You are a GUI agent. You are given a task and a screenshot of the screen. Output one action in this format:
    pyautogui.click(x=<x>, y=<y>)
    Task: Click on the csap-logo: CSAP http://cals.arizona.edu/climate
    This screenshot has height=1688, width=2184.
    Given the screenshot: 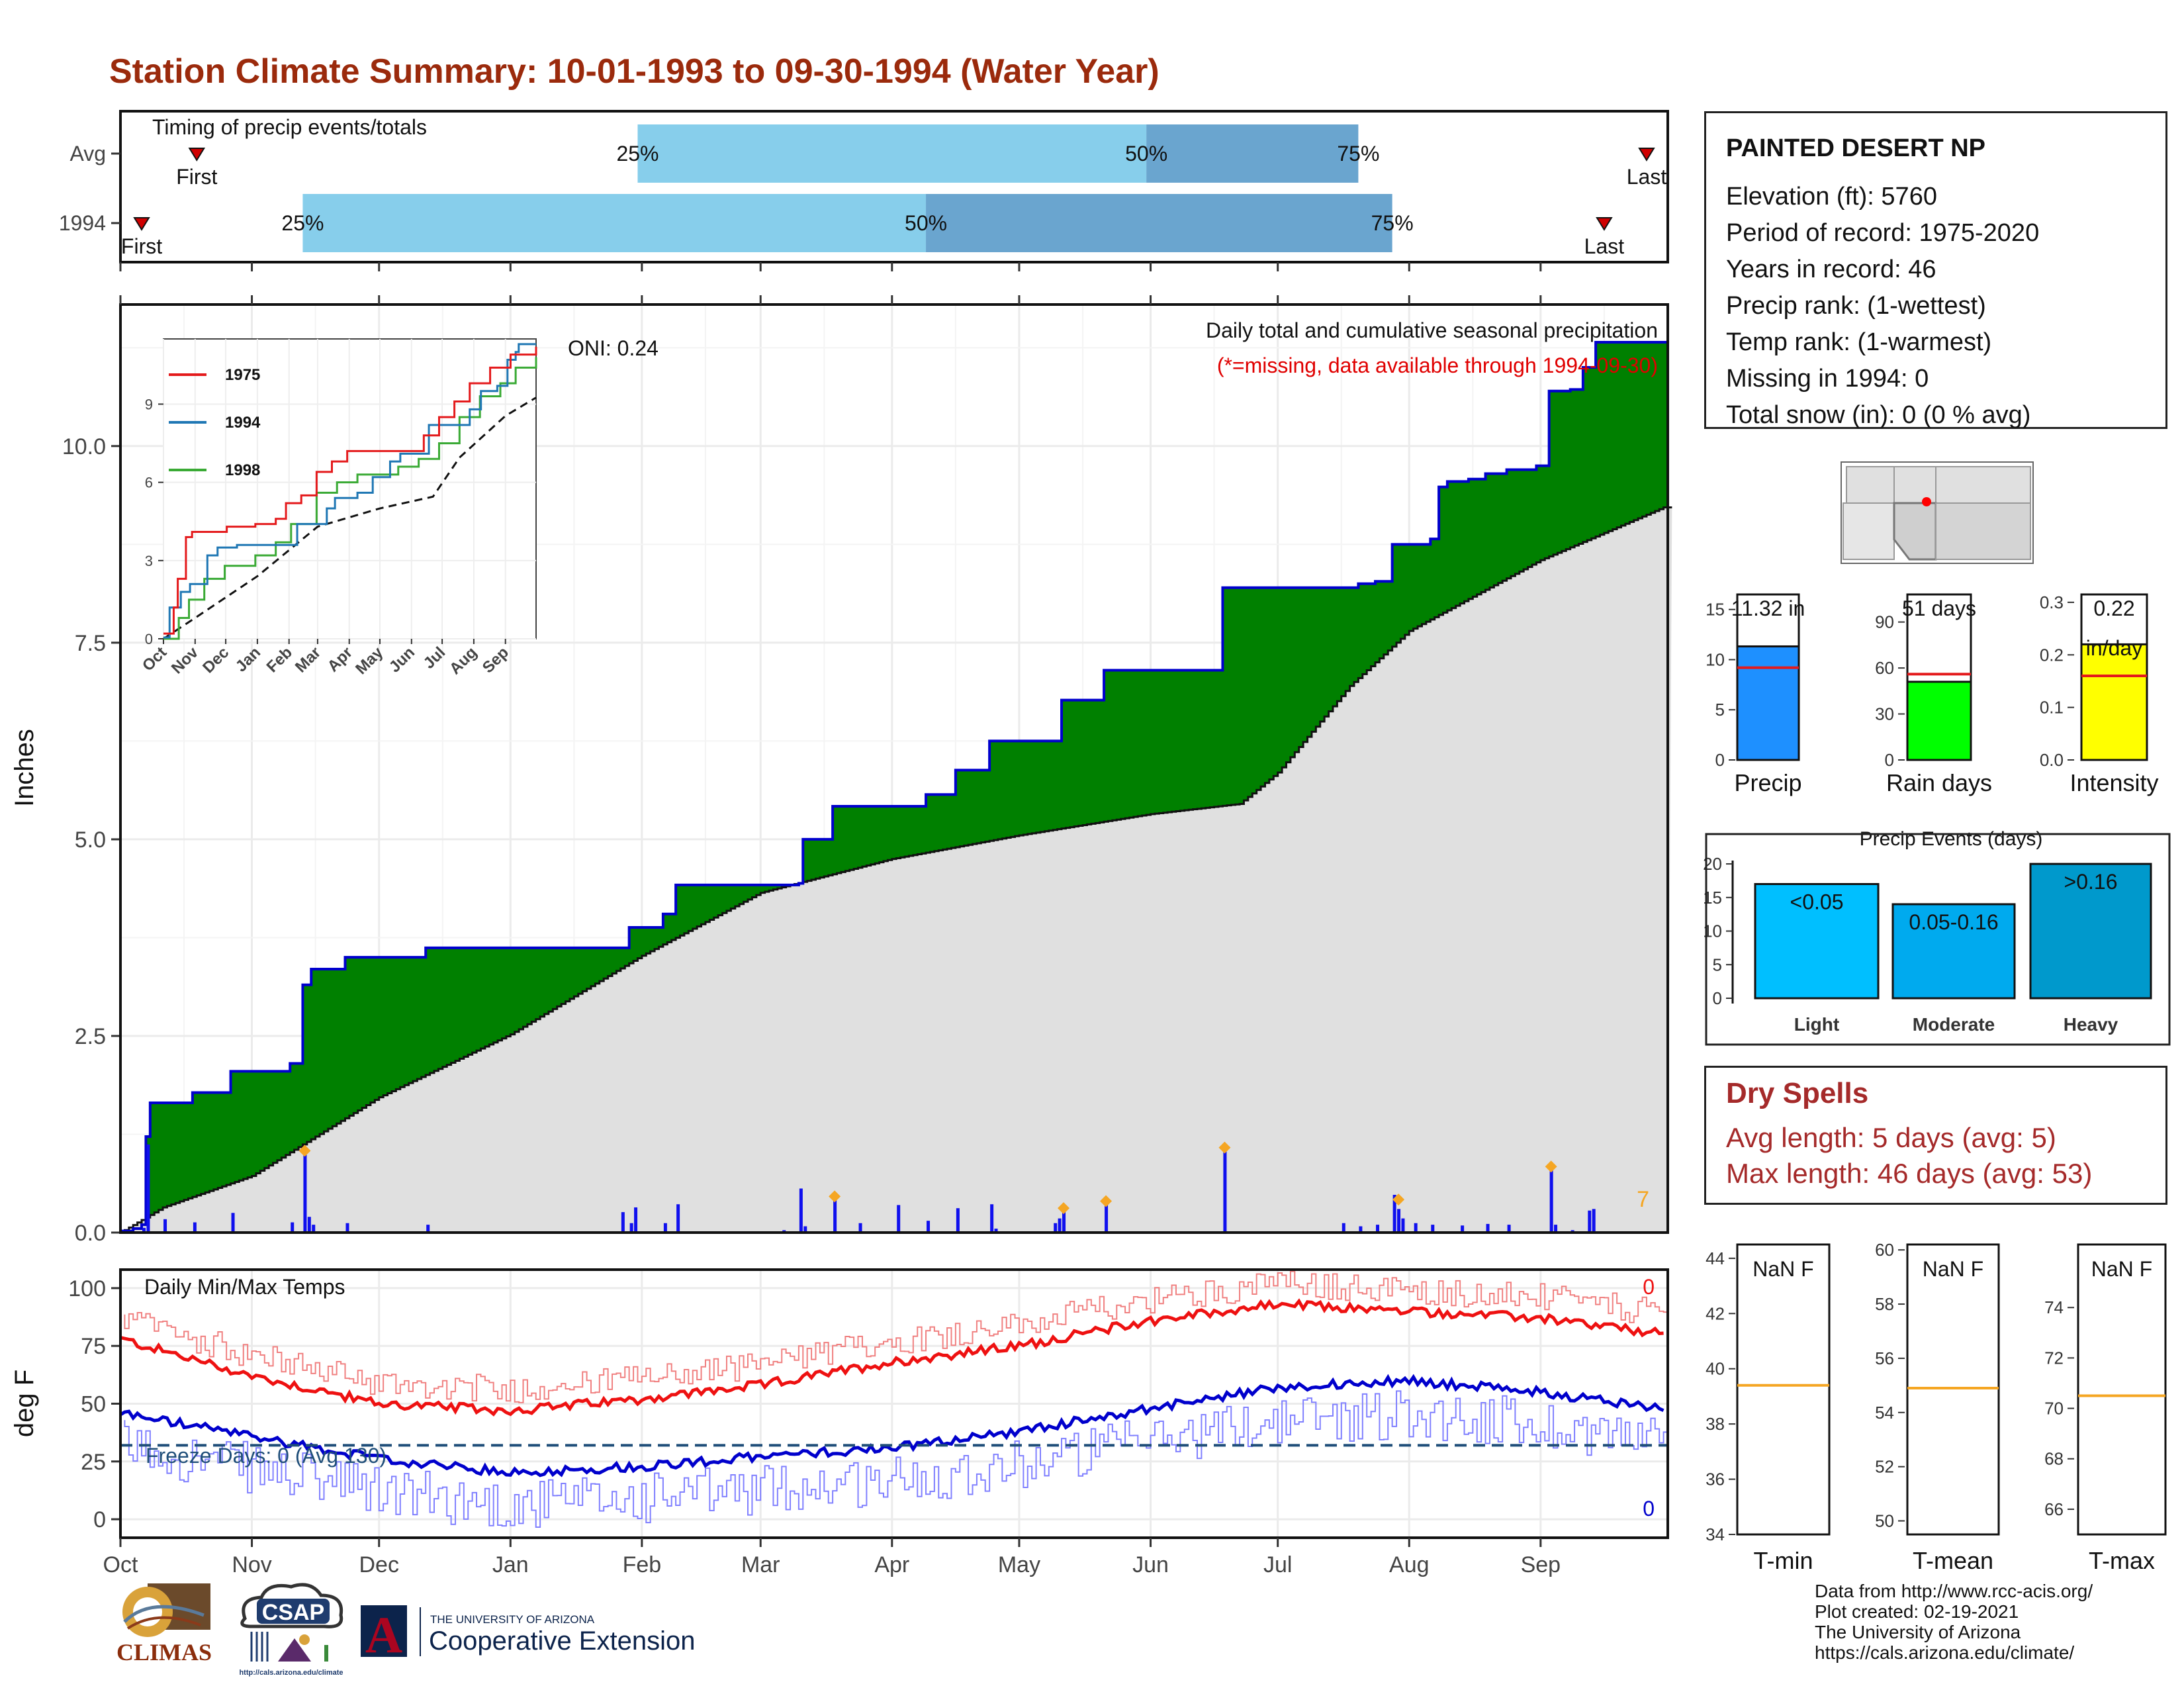 What is the action you would take?
    pyautogui.click(x=291, y=1628)
    